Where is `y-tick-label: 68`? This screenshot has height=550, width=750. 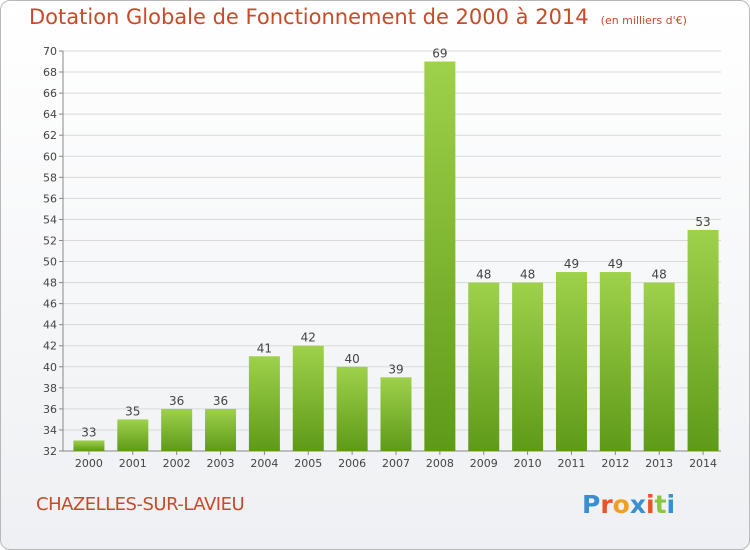 y-tick-label: 68 is located at coordinates (50, 72).